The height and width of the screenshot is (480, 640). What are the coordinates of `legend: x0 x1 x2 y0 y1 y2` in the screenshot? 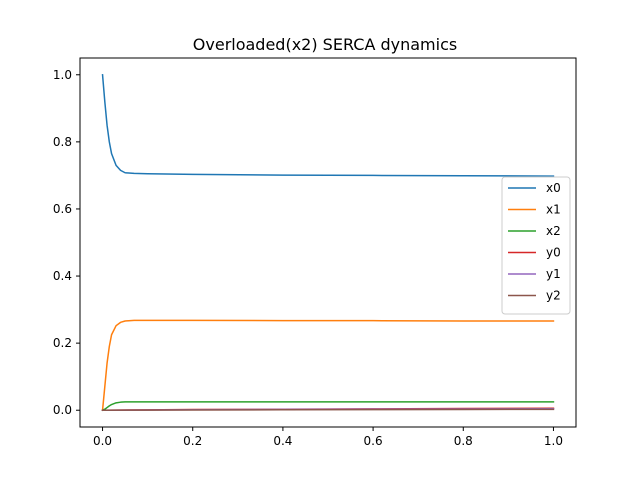 It's located at (536, 245).